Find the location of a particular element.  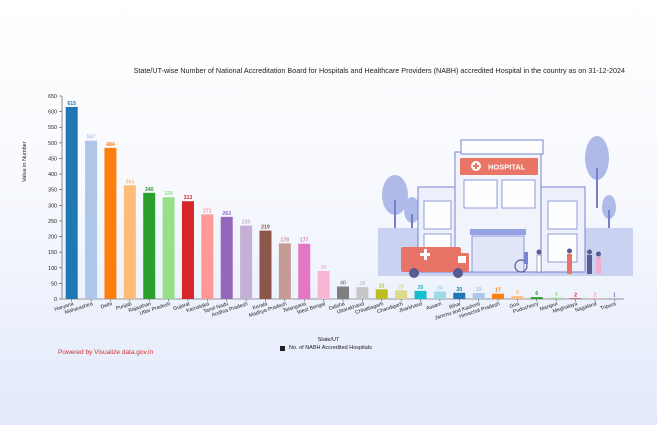

data-label: 19 is located at coordinates (479, 290).